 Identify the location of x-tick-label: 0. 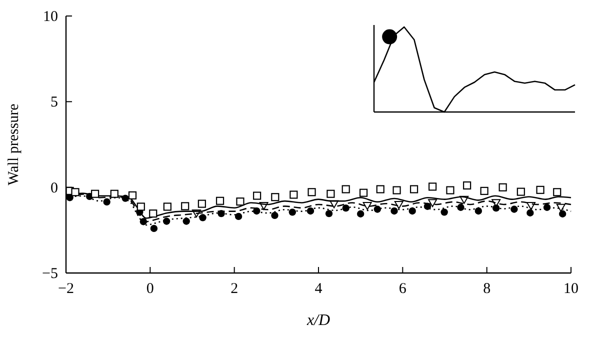
(150, 289).